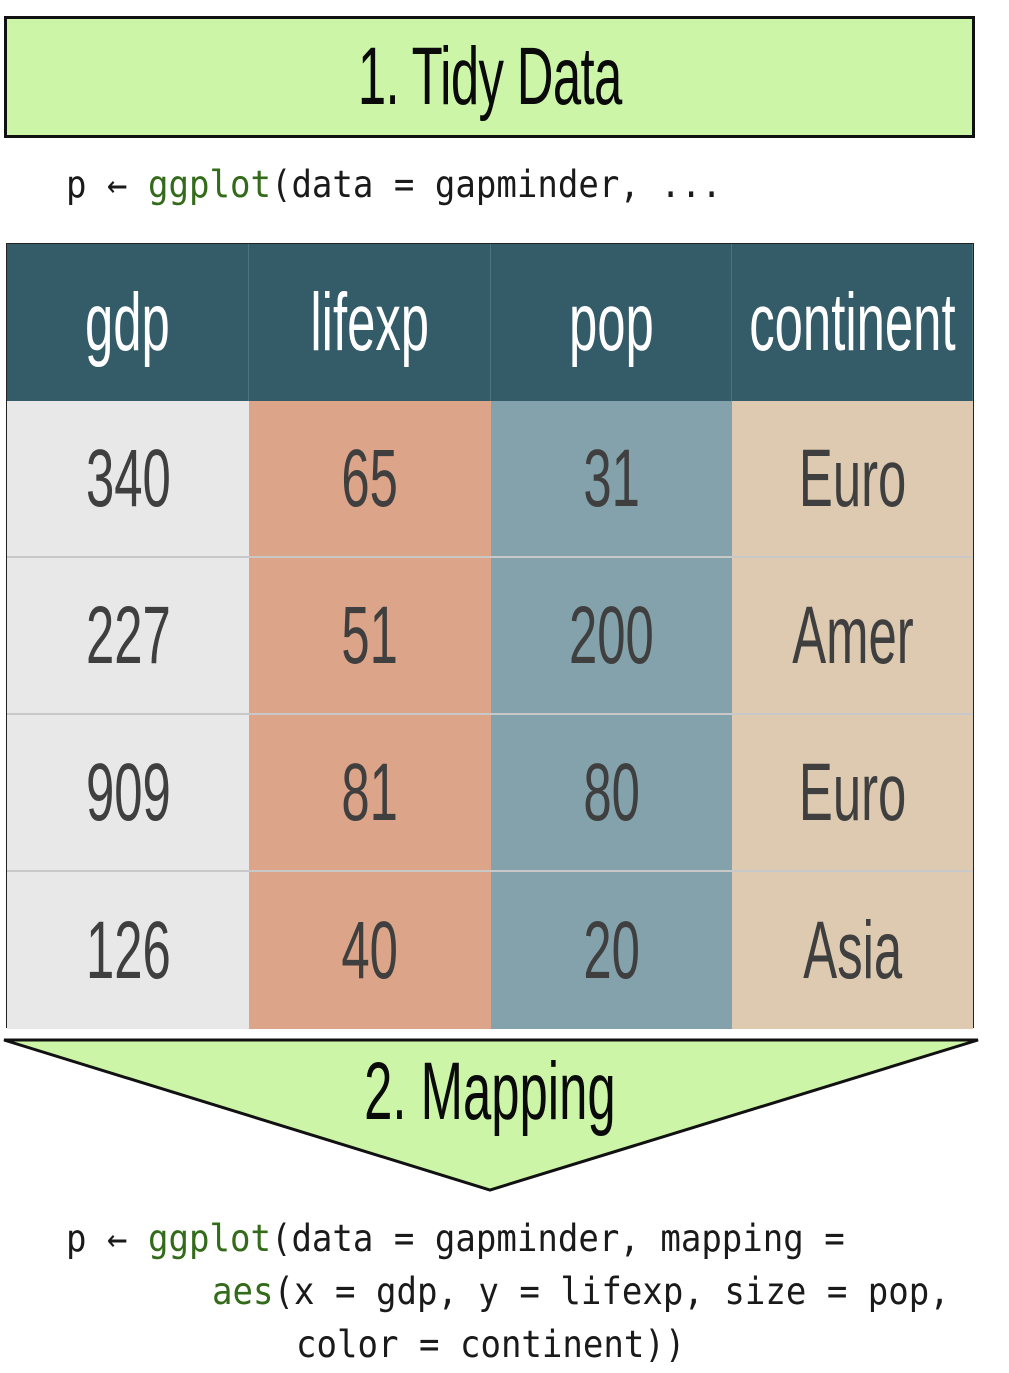 This screenshot has height=1373, width=1009. What do you see at coordinates (852, 322) in the screenshot?
I see `header-continent: continent` at bounding box center [852, 322].